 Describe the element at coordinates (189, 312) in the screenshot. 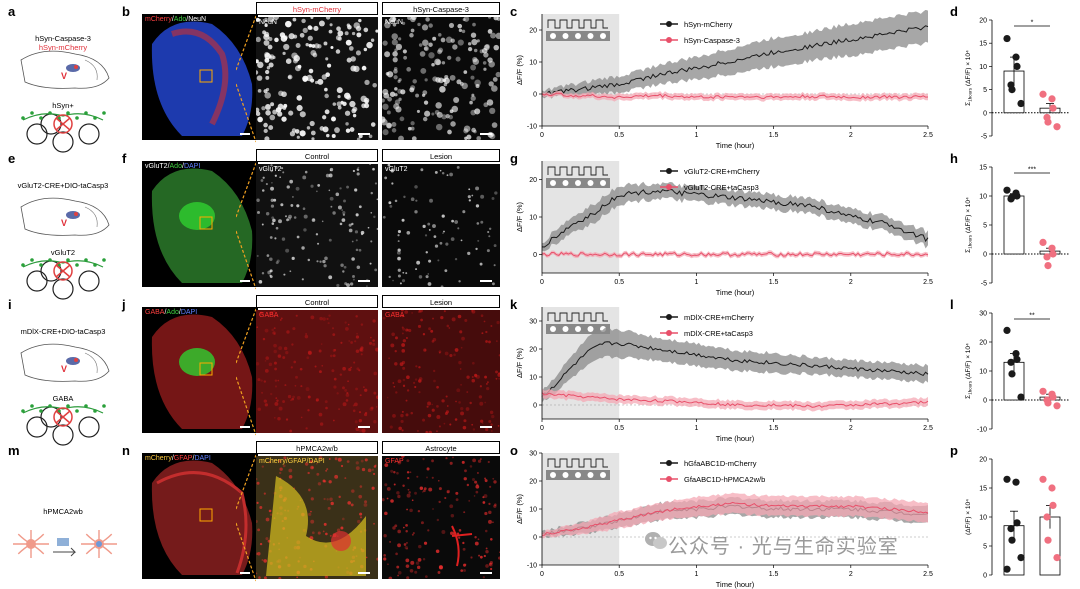

I see `stain-label-segment: DAPI` at that location.